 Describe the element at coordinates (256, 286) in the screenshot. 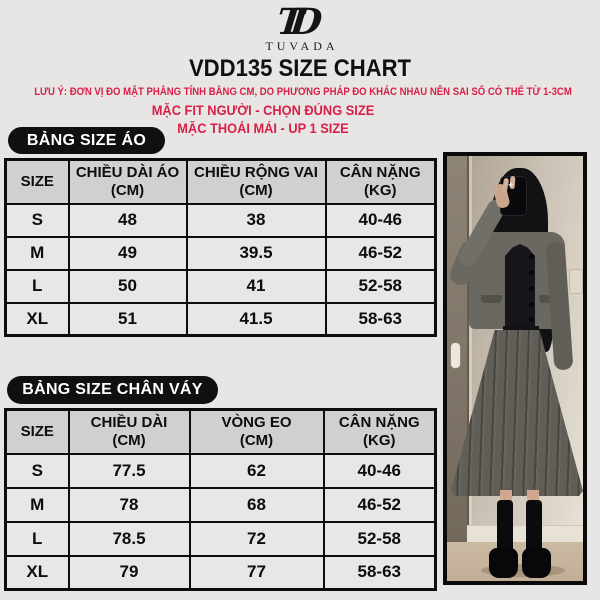

I see `cell: 41` at that location.